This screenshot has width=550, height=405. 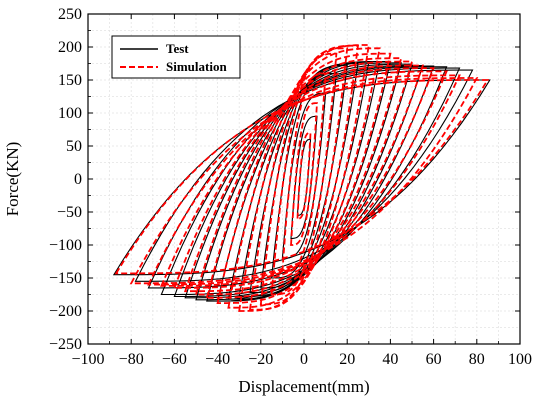 What do you see at coordinates (70, 80) in the screenshot?
I see `y-tick-label: 150` at bounding box center [70, 80].